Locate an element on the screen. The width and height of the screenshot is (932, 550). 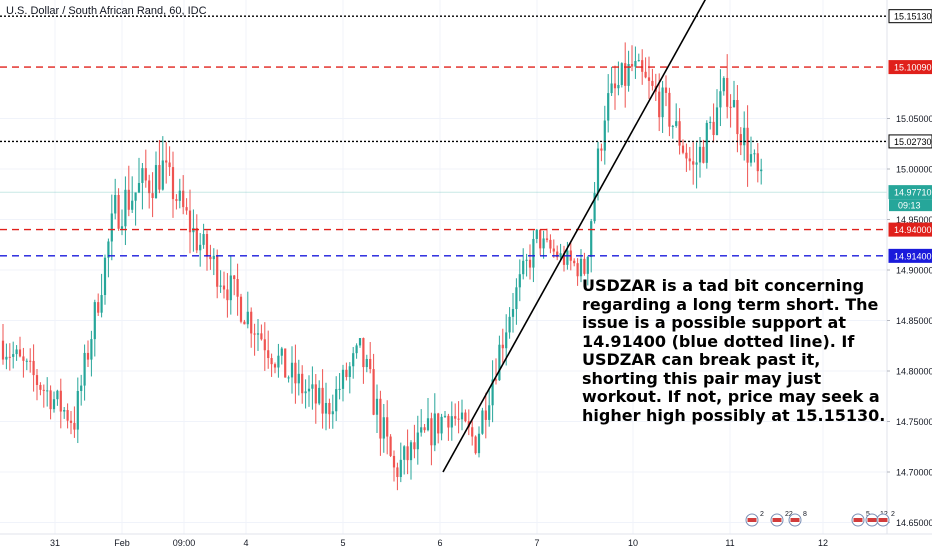
countdown-box is located at coordinates (910, 205).